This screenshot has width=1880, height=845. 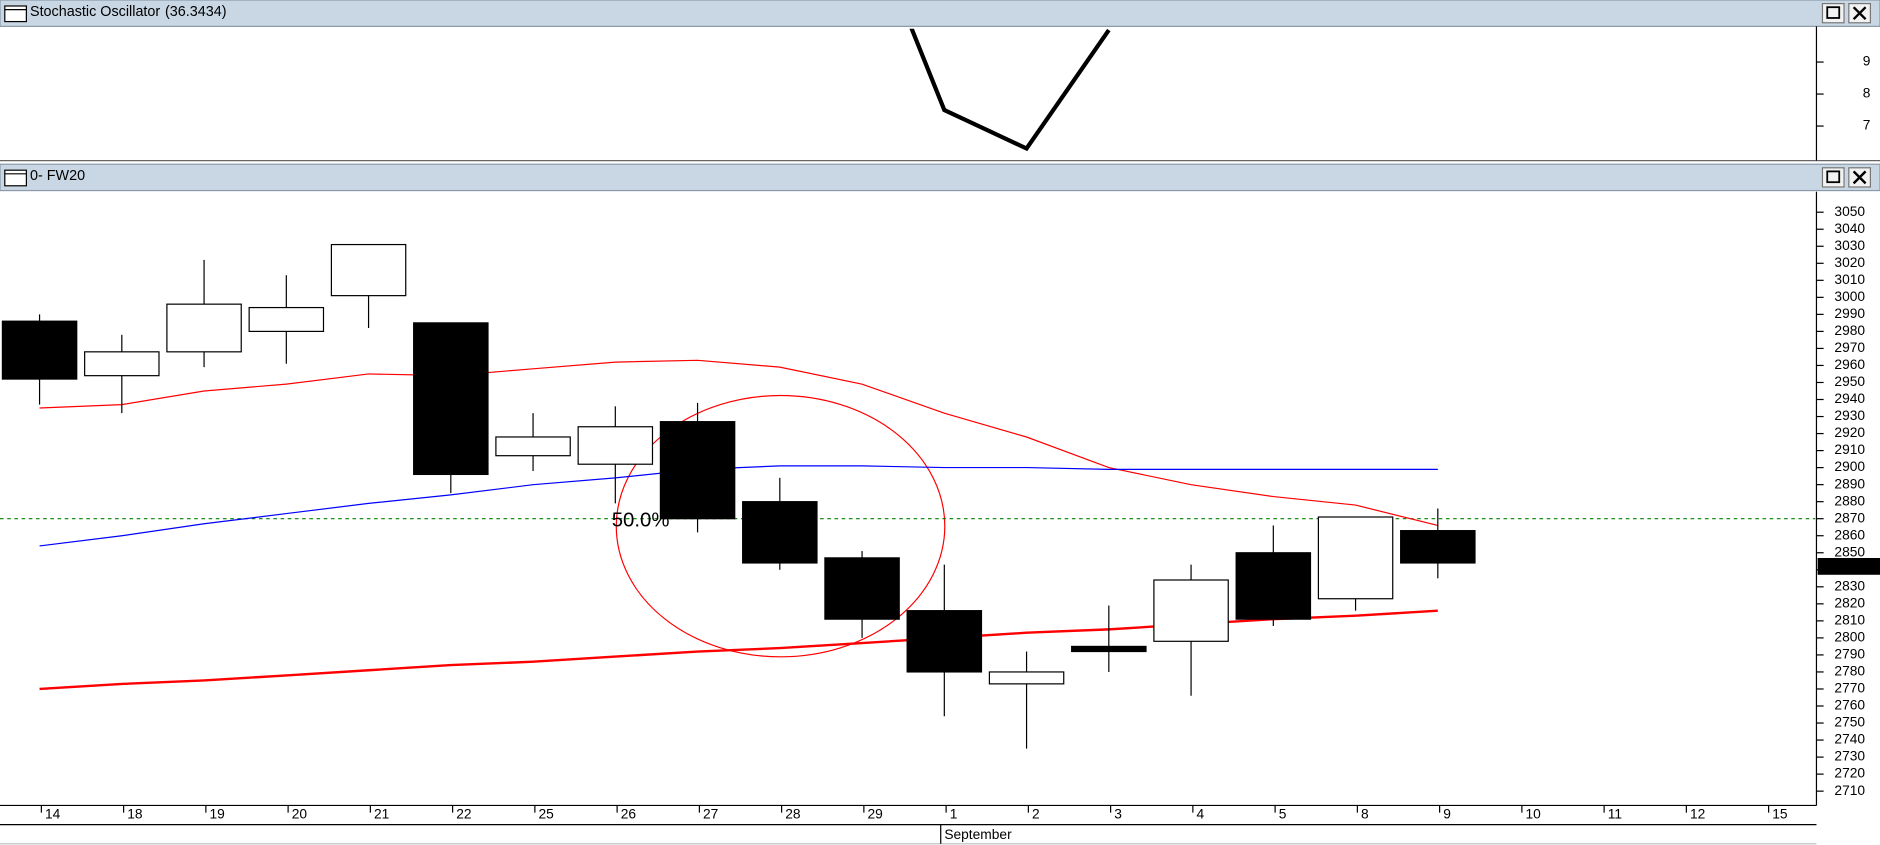 What do you see at coordinates (1780, 814) in the screenshot?
I see `x-tick-label: 15` at bounding box center [1780, 814].